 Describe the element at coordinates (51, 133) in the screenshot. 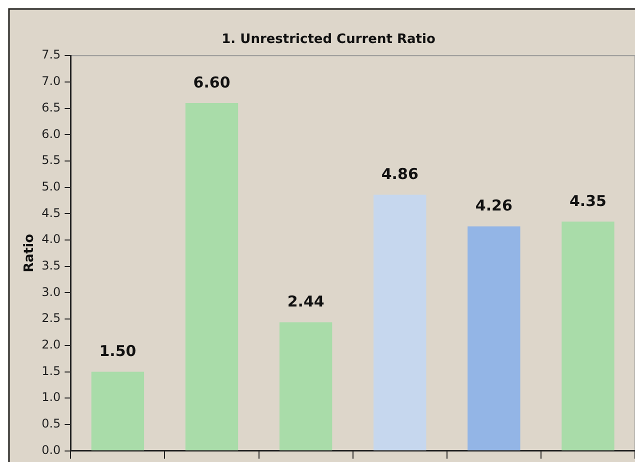

I see `y-tick-label: 6.0` at that location.